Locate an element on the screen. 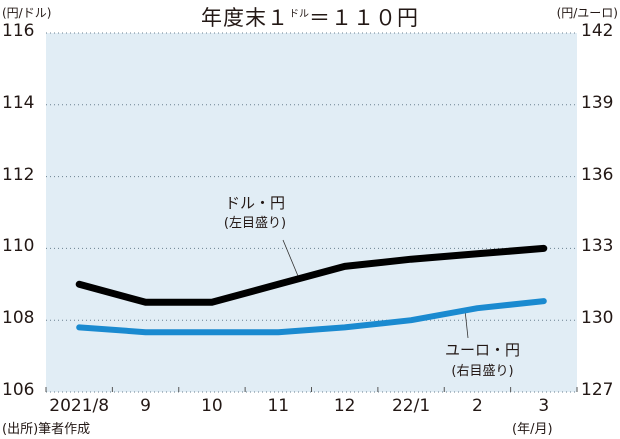 This screenshot has width=620, height=439. x-tick-label: 11 is located at coordinates (278, 406).